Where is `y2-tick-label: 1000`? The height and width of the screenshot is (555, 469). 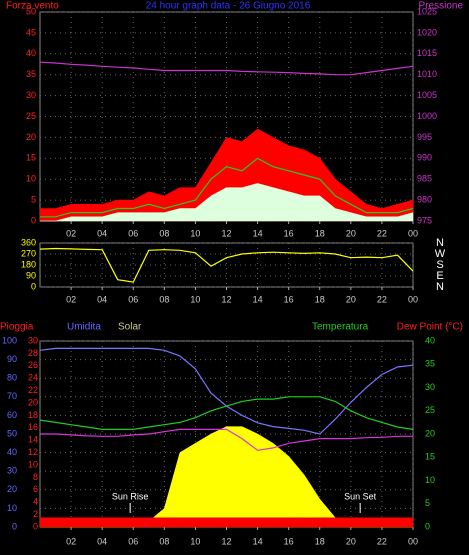
y2-tick-label: 1000 is located at coordinates (427, 116).